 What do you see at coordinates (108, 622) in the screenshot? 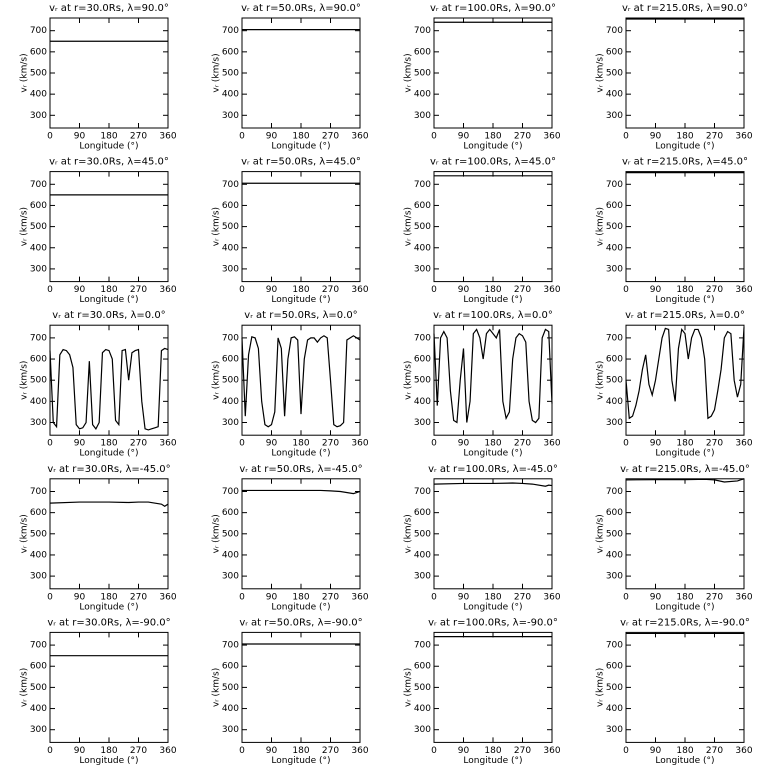
I see `chart-title: vᵣ at r=30.0Rs, λ=-90.0°` at bounding box center [108, 622].